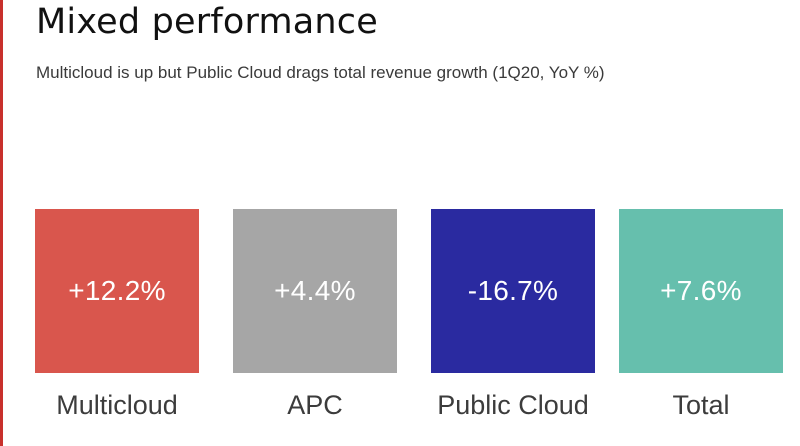 This screenshot has width=800, height=446. Describe the element at coordinates (207, 22) in the screenshot. I see `chart-title: Mixed performance` at that location.